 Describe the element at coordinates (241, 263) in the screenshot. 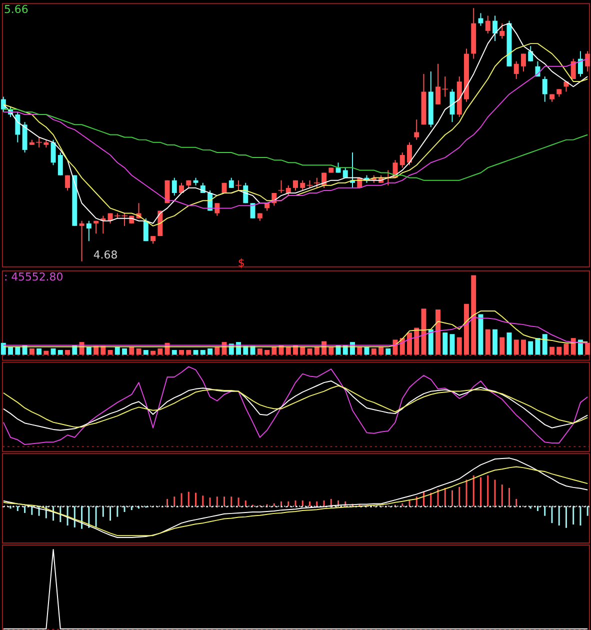

I see `annotation: $` at that location.